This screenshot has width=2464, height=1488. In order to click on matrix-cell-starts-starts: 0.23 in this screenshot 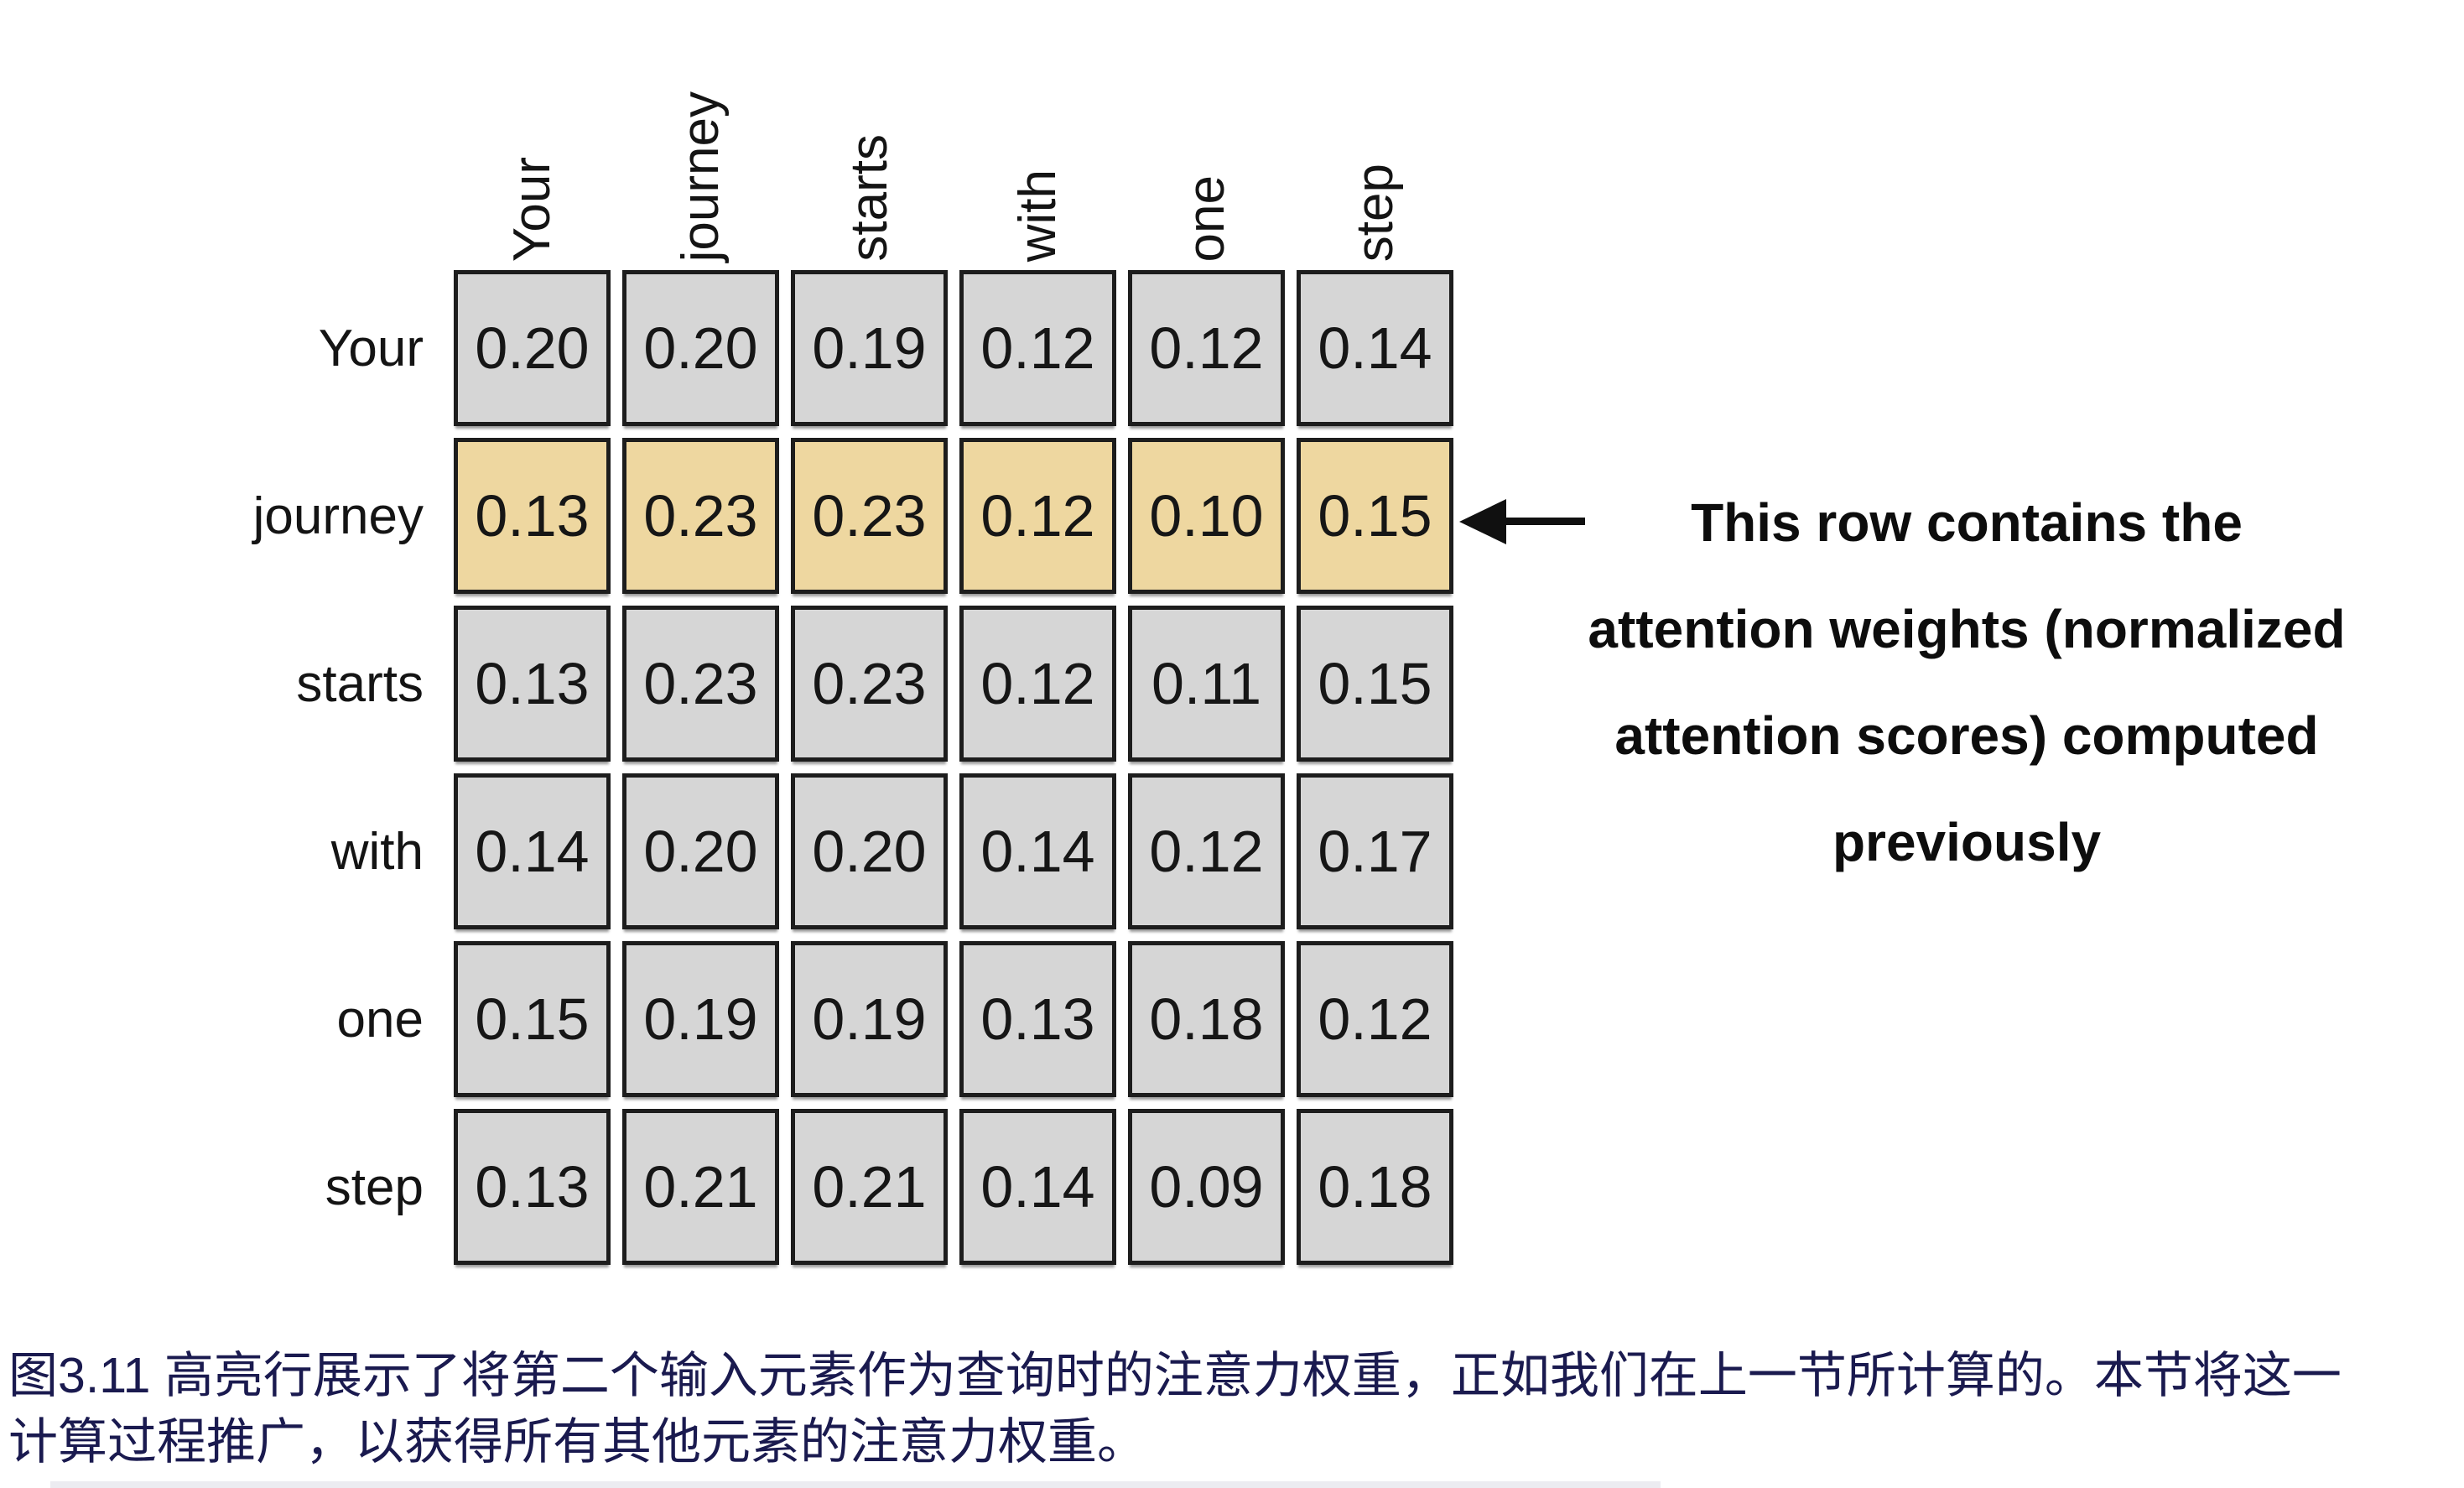, I will do `click(869, 684)`.